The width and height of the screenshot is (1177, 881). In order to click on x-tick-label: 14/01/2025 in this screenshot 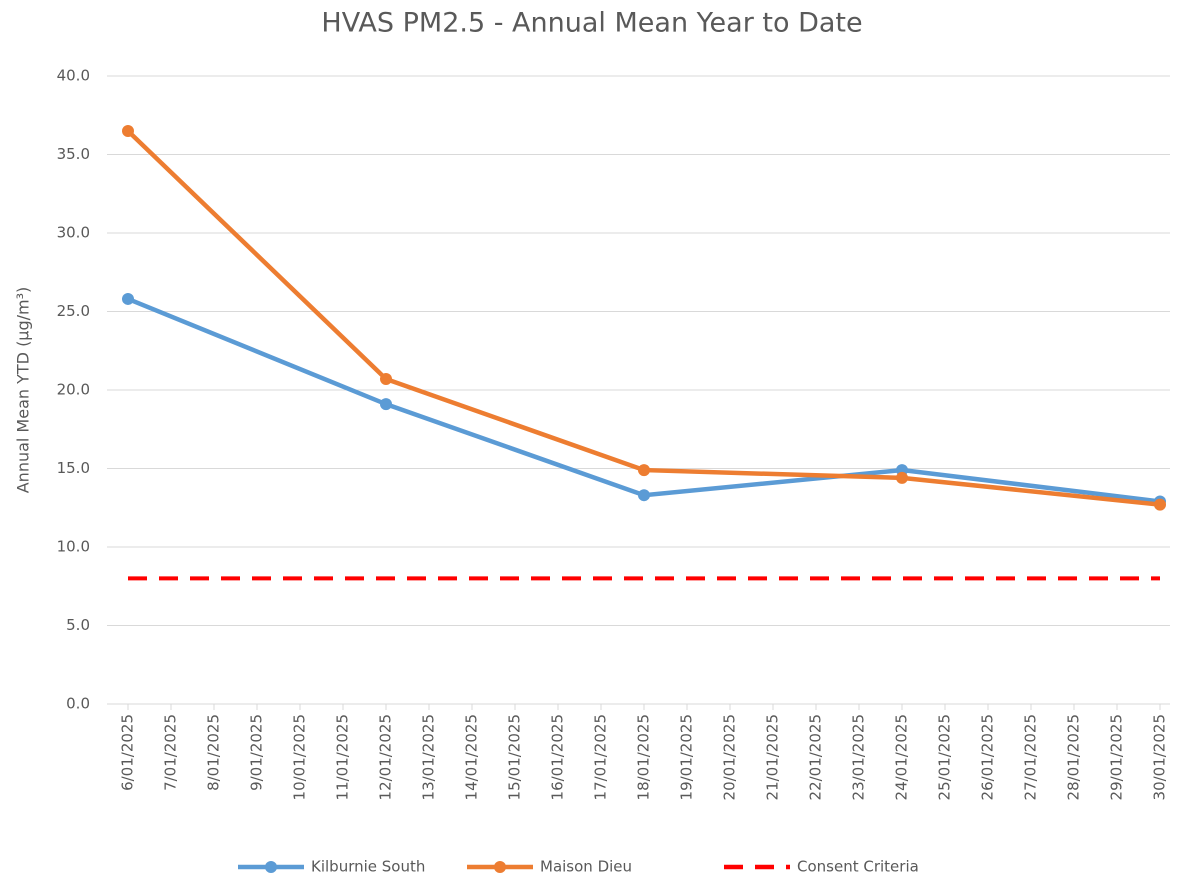, I will do `click(472, 757)`.